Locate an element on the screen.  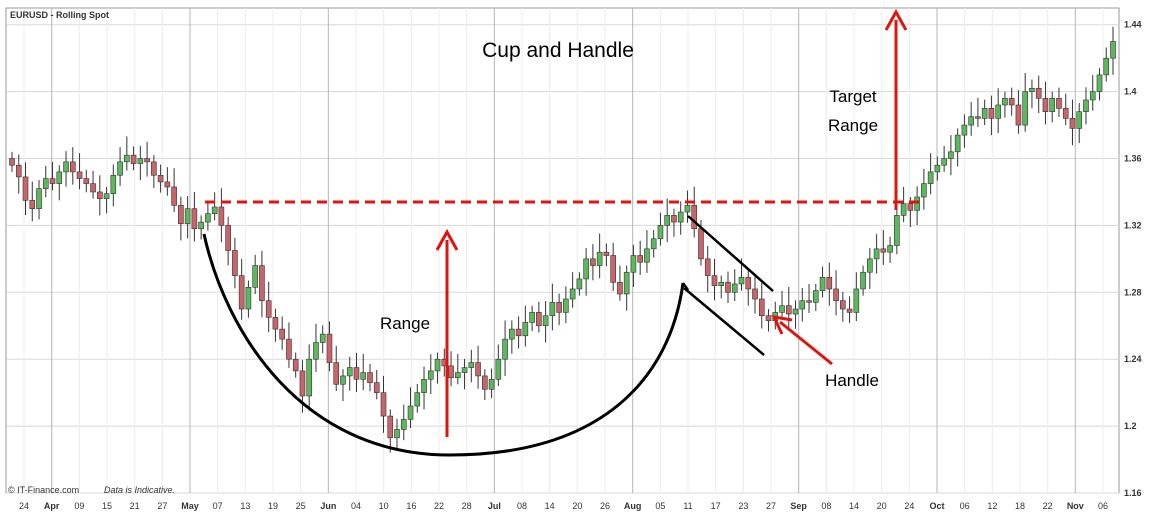
y-tick-label: 1.28 is located at coordinates (1133, 292).